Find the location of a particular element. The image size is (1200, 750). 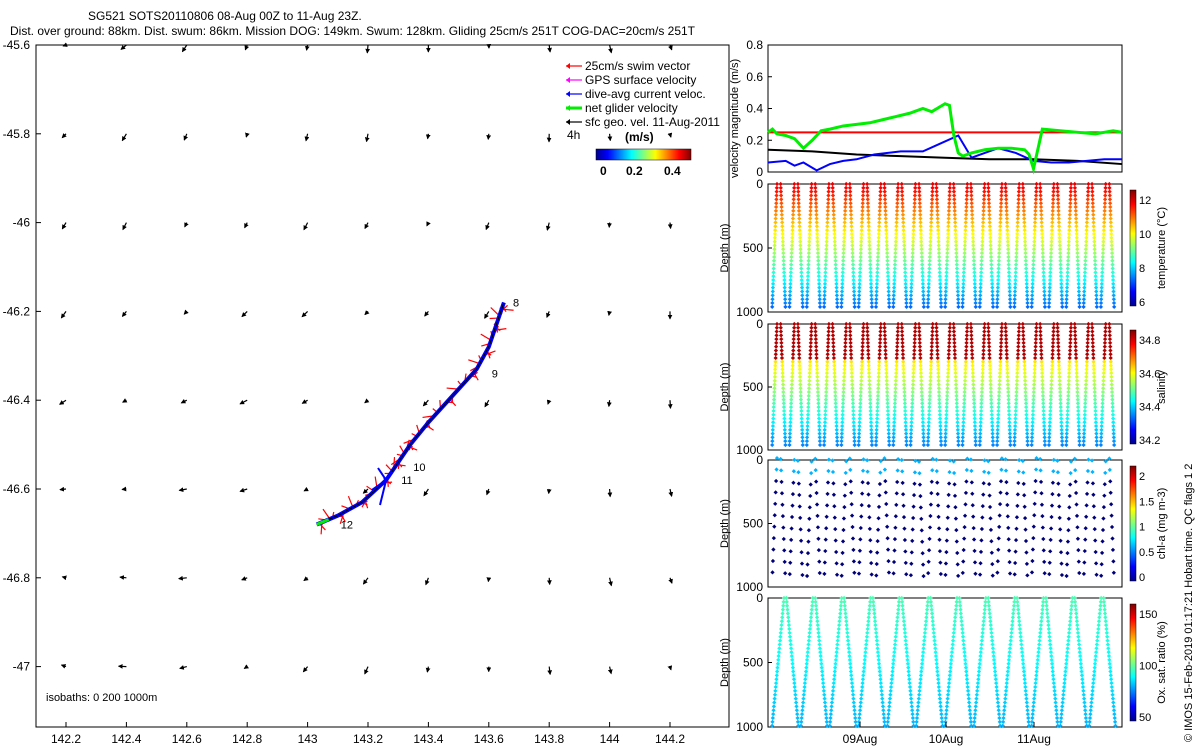

map-y-tick-label: -46.8 is located at coordinates (17, 578).